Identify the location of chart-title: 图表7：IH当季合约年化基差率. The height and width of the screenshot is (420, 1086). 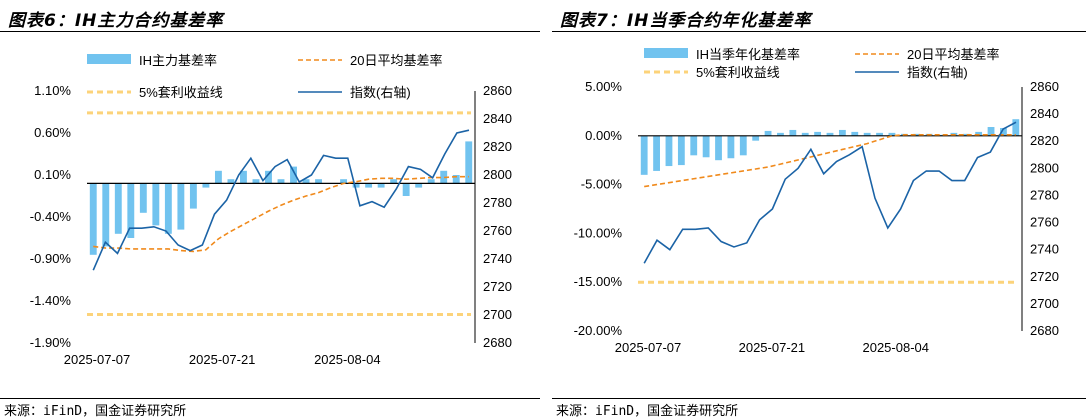
(686, 21).